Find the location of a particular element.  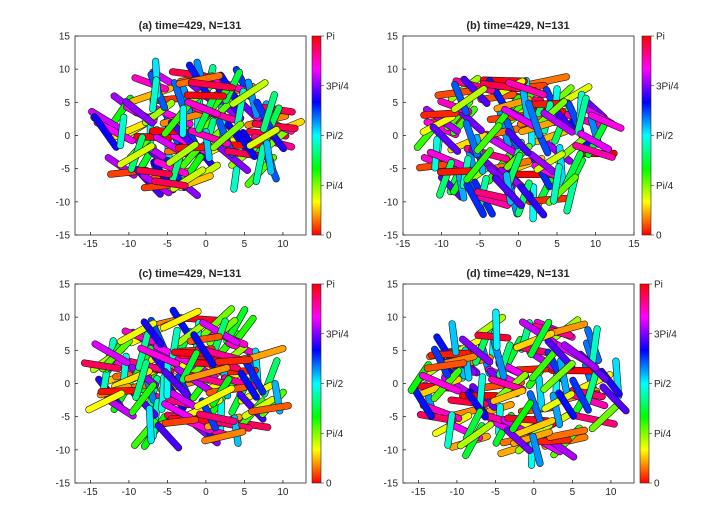

panel-c-y-ticks: -15 -10 -5 0 5 10 15 is located at coordinates (67, 385).